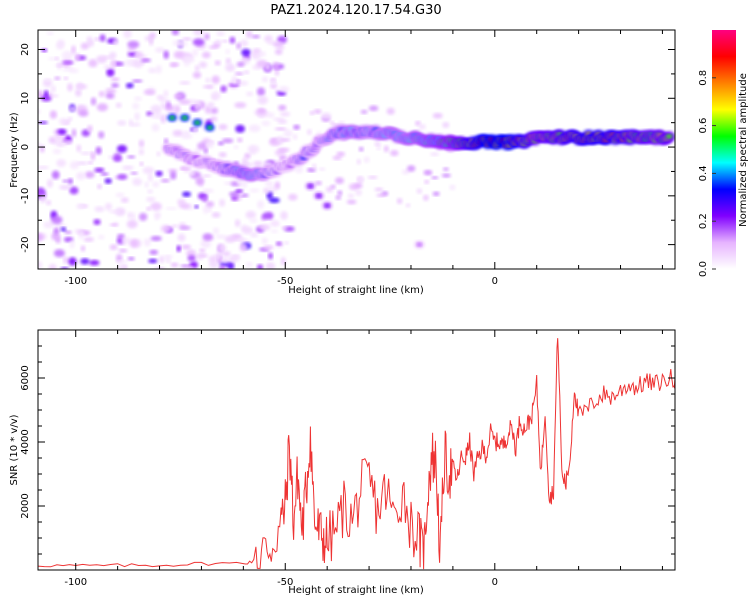 This screenshot has height=600, width=750. Describe the element at coordinates (285, 582) in the screenshot. I see `snr-x-tick-label: -50` at that location.